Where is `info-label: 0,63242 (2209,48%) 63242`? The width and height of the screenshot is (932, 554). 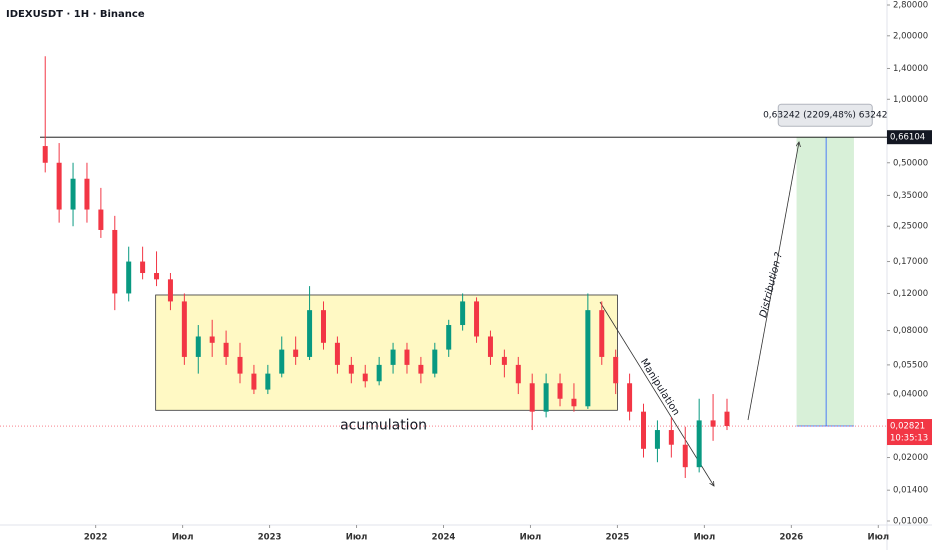 info-label: 0,63242 (2209,48%) 63242 is located at coordinates (825, 116).